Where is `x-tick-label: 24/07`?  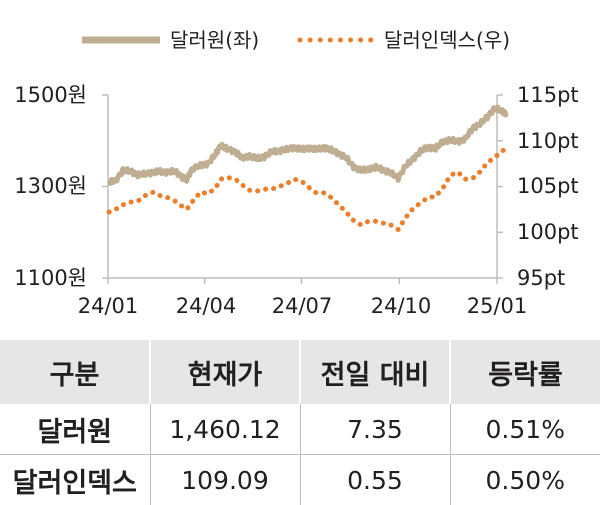 x-tick-label: 24/07 is located at coordinates (302, 306).